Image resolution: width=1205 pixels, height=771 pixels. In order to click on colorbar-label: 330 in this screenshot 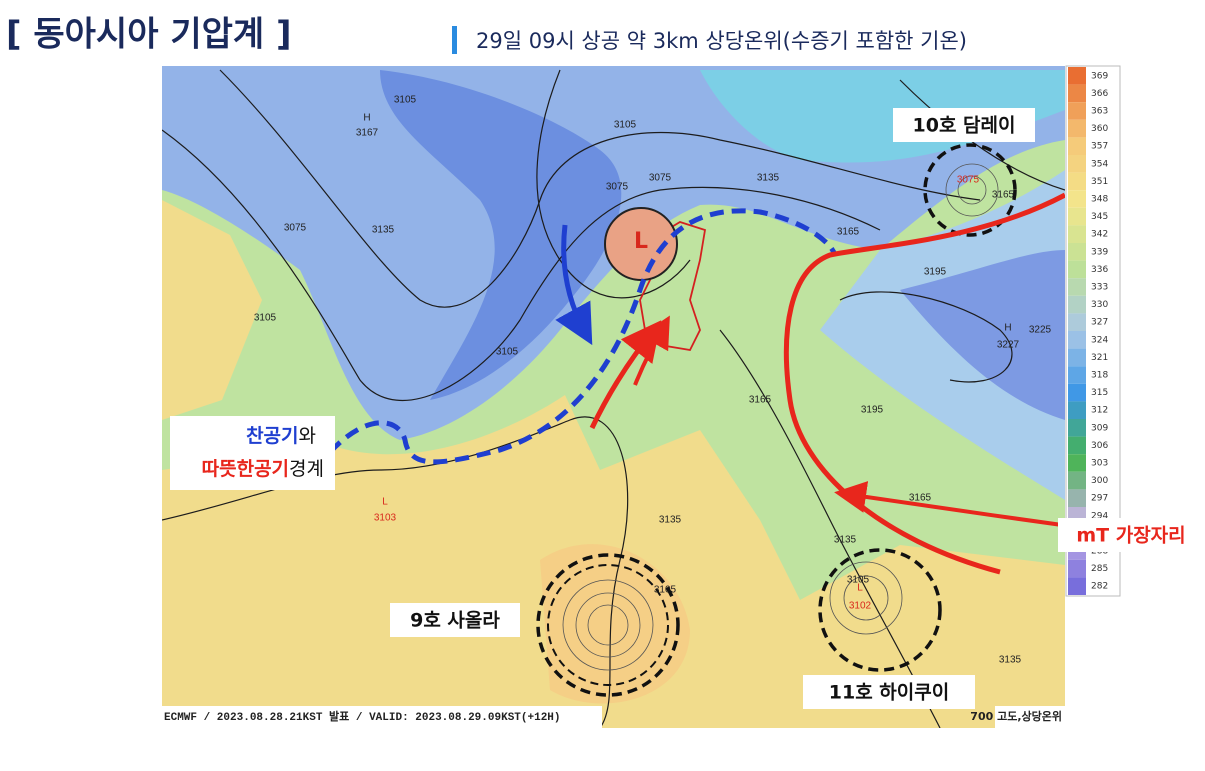, I will do `click(1099, 305)`.